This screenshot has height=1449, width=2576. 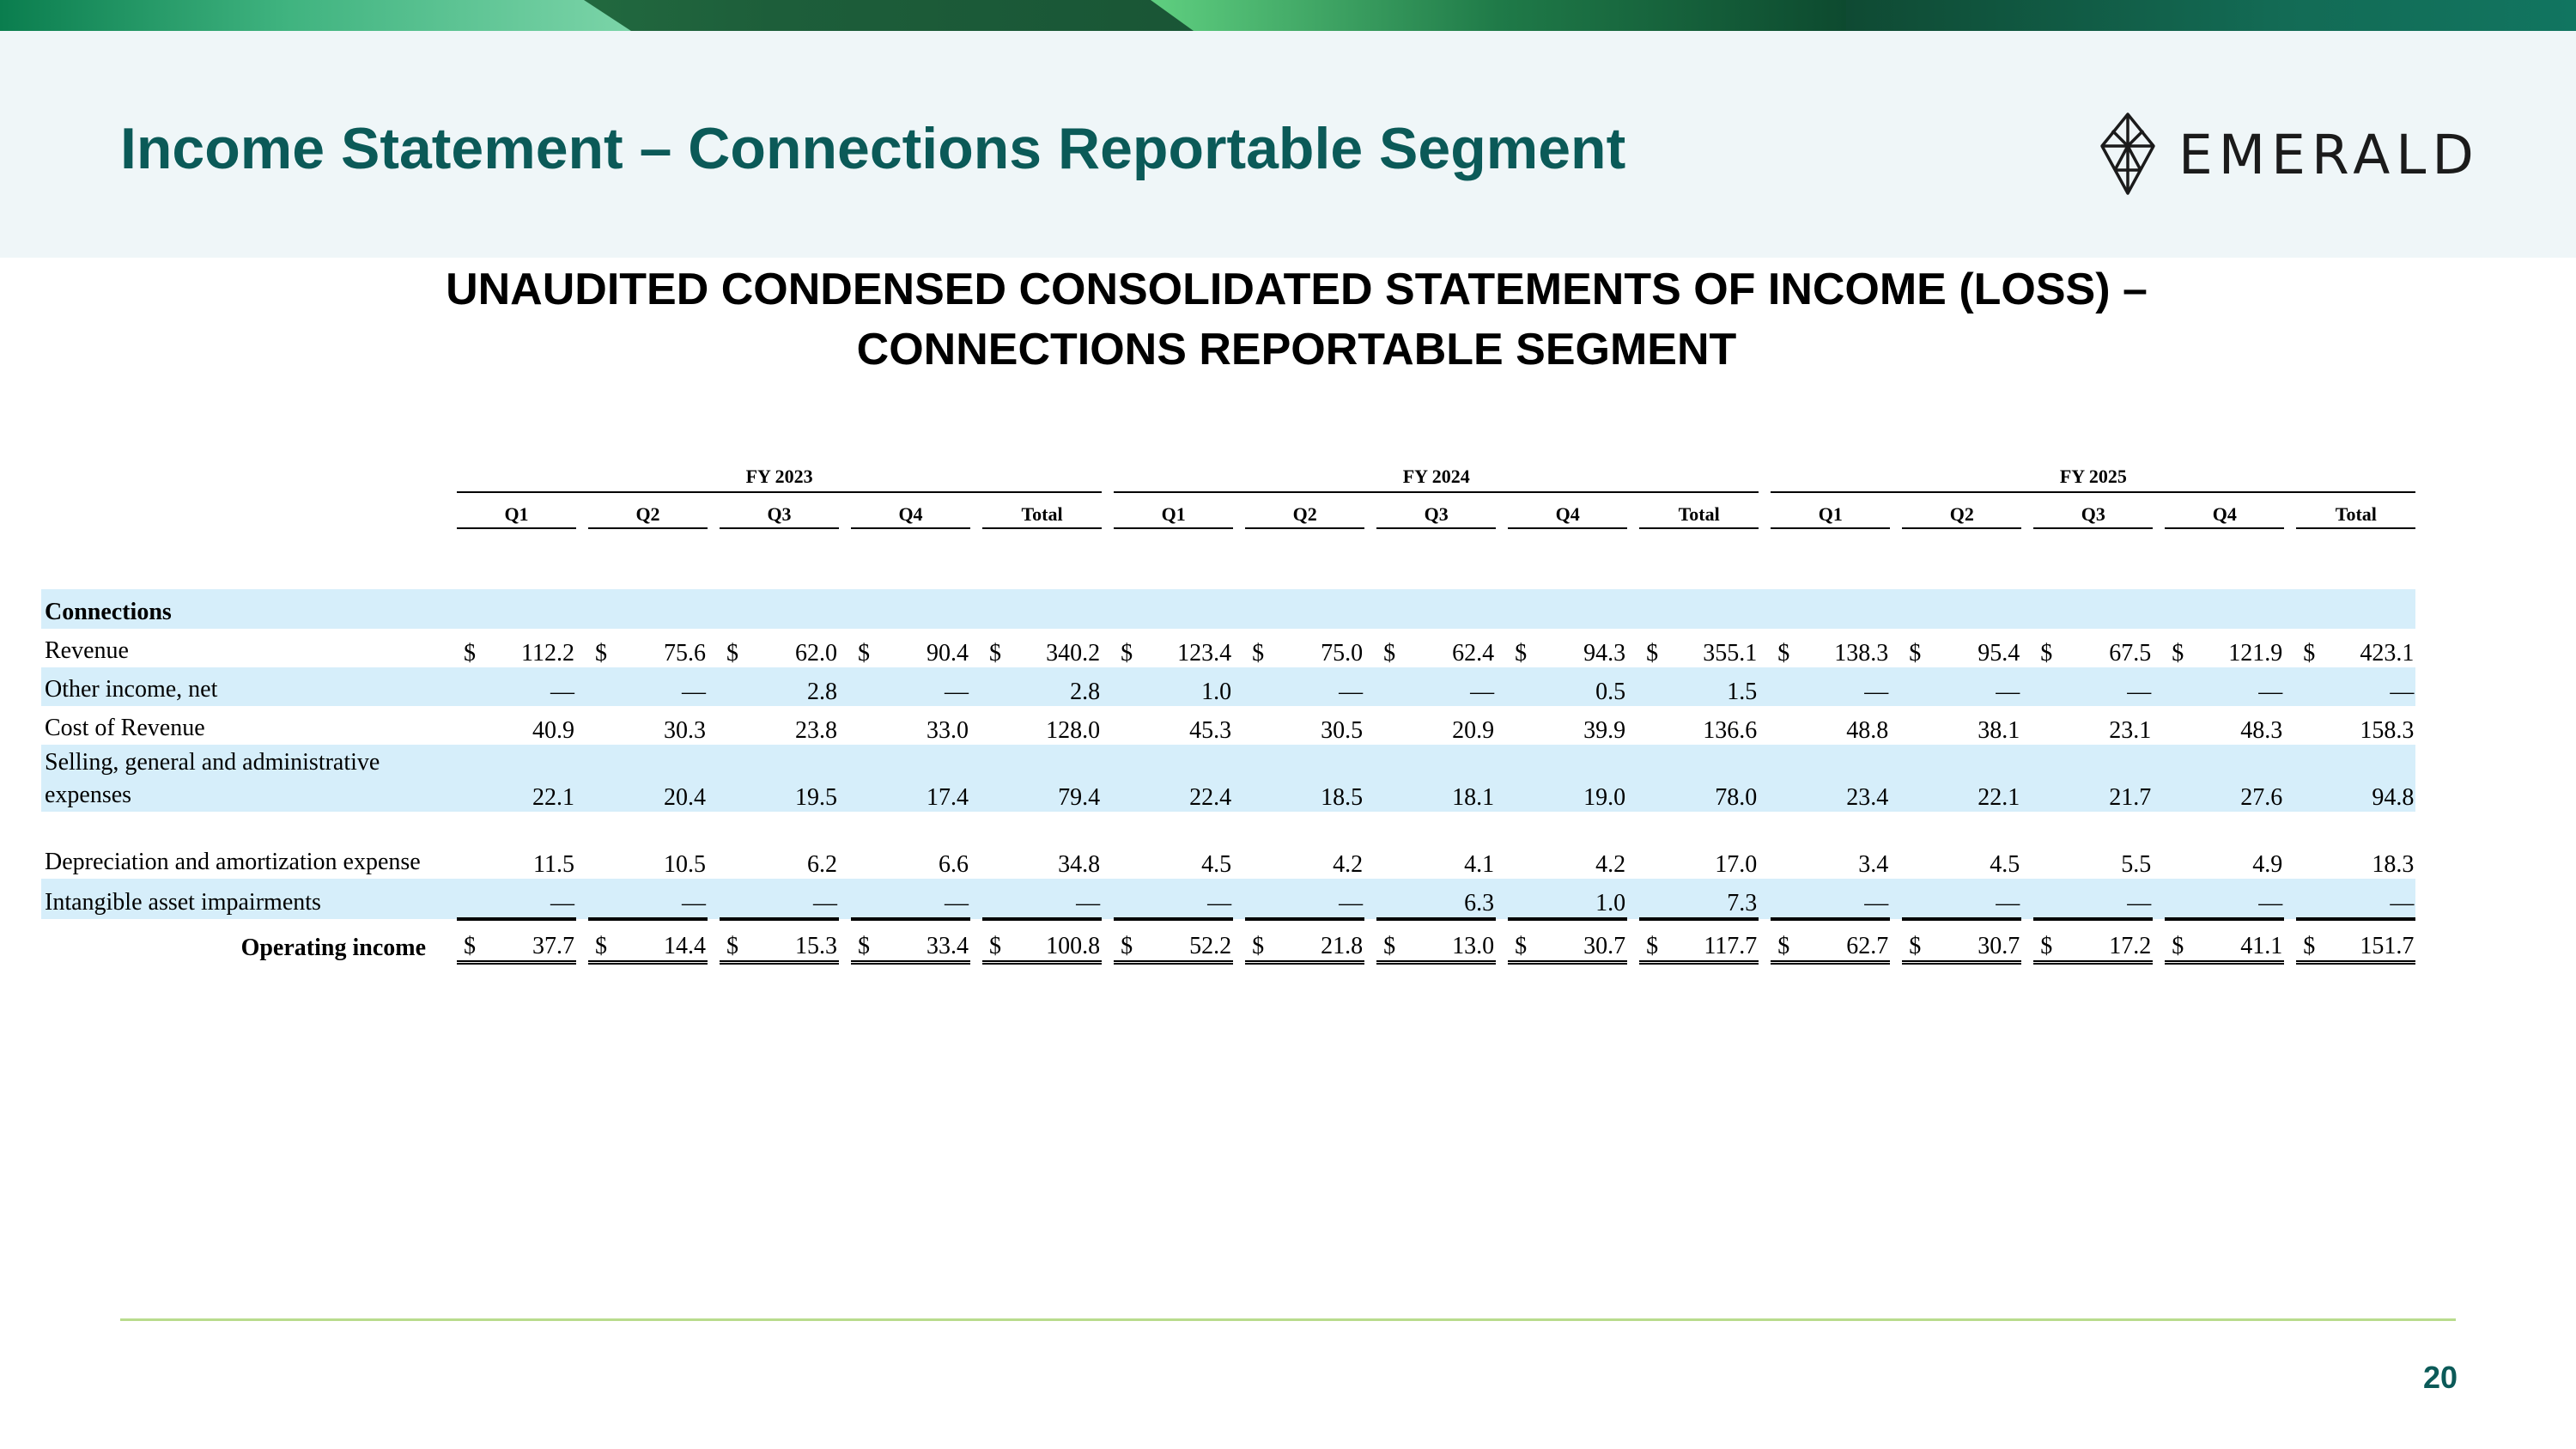 What do you see at coordinates (1999, 730) in the screenshot?
I see `value-cell: 38.1` at bounding box center [1999, 730].